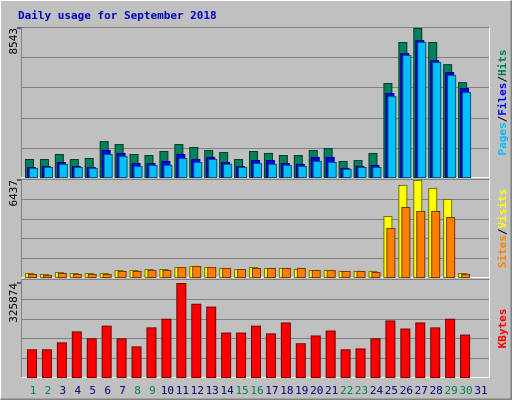  I want to click on x-tick-label: 22, so click(346, 390).